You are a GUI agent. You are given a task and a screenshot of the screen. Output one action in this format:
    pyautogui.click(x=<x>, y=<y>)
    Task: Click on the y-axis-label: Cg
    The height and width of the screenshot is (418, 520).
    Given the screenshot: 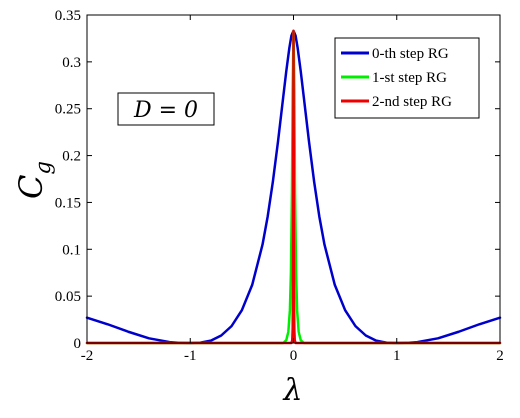 What is the action you would take?
    pyautogui.click(x=33, y=180)
    